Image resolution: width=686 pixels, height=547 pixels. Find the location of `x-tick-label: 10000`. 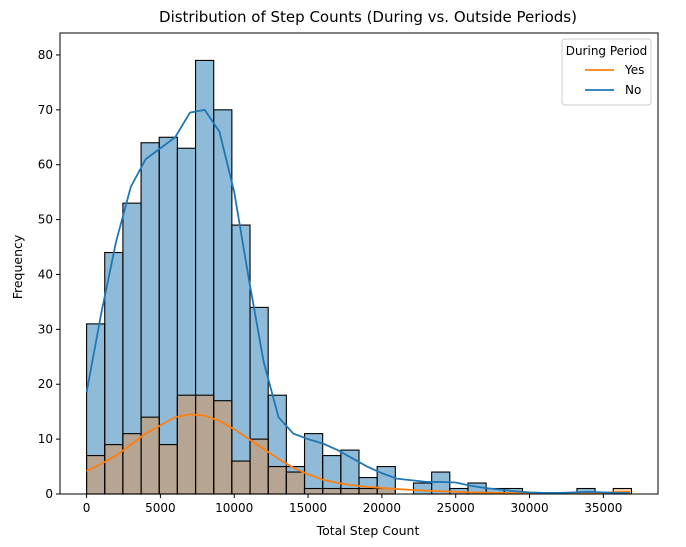

x-tick-label: 10000 is located at coordinates (234, 508).